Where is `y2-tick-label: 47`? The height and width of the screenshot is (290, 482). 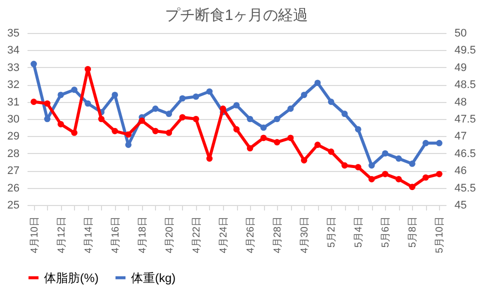
y2-tick-label: 47 is located at coordinates (460, 136).